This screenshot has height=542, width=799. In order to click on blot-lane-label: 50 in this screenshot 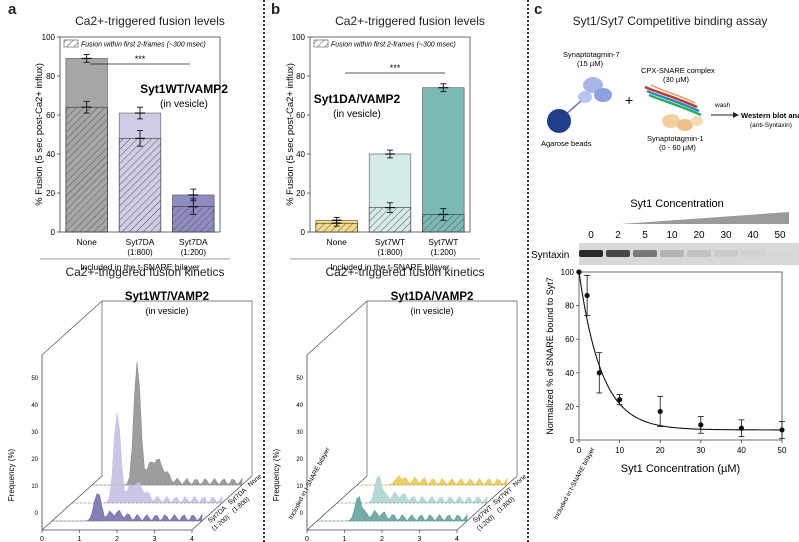, I will do `click(780, 235)`.